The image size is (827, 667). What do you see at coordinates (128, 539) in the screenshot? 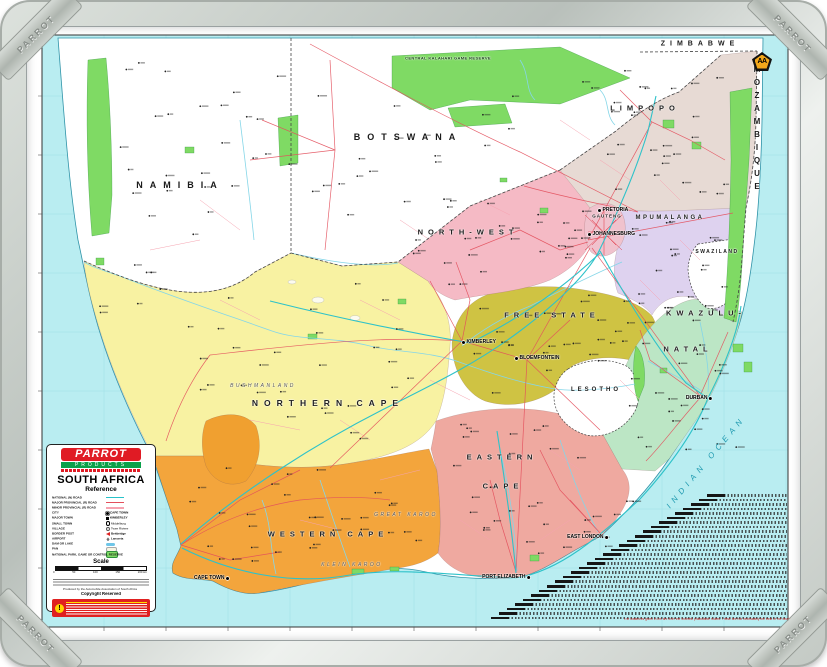
I see `legend-sample: Lanseria` at bounding box center [128, 539].